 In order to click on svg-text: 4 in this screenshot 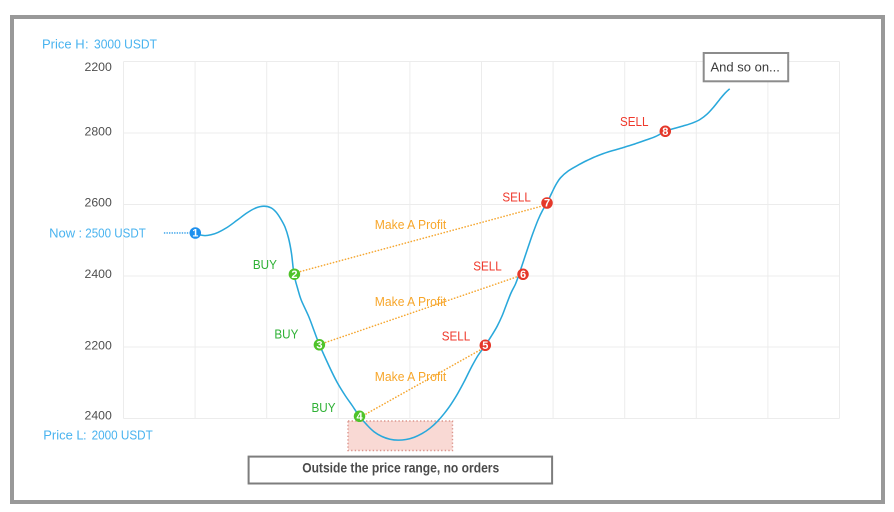, I will do `click(359, 417)`.